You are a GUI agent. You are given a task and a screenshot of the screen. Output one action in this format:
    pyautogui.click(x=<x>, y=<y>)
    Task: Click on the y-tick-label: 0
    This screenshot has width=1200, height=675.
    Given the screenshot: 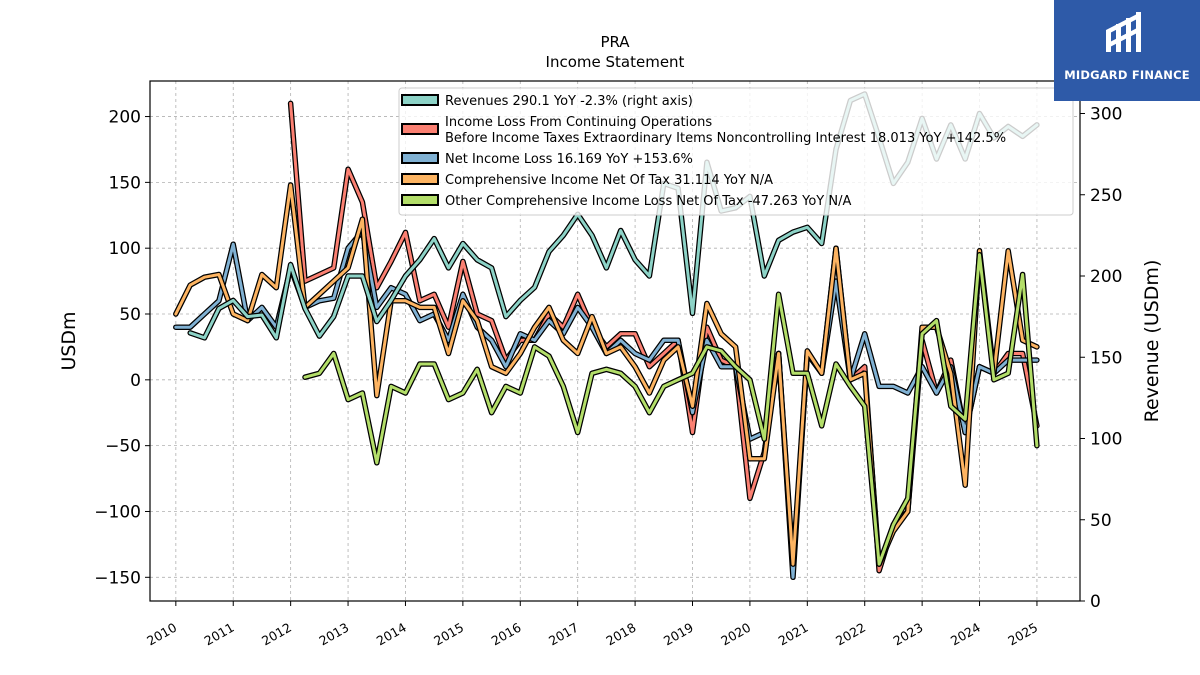 What is the action you would take?
    pyautogui.click(x=135, y=381)
    